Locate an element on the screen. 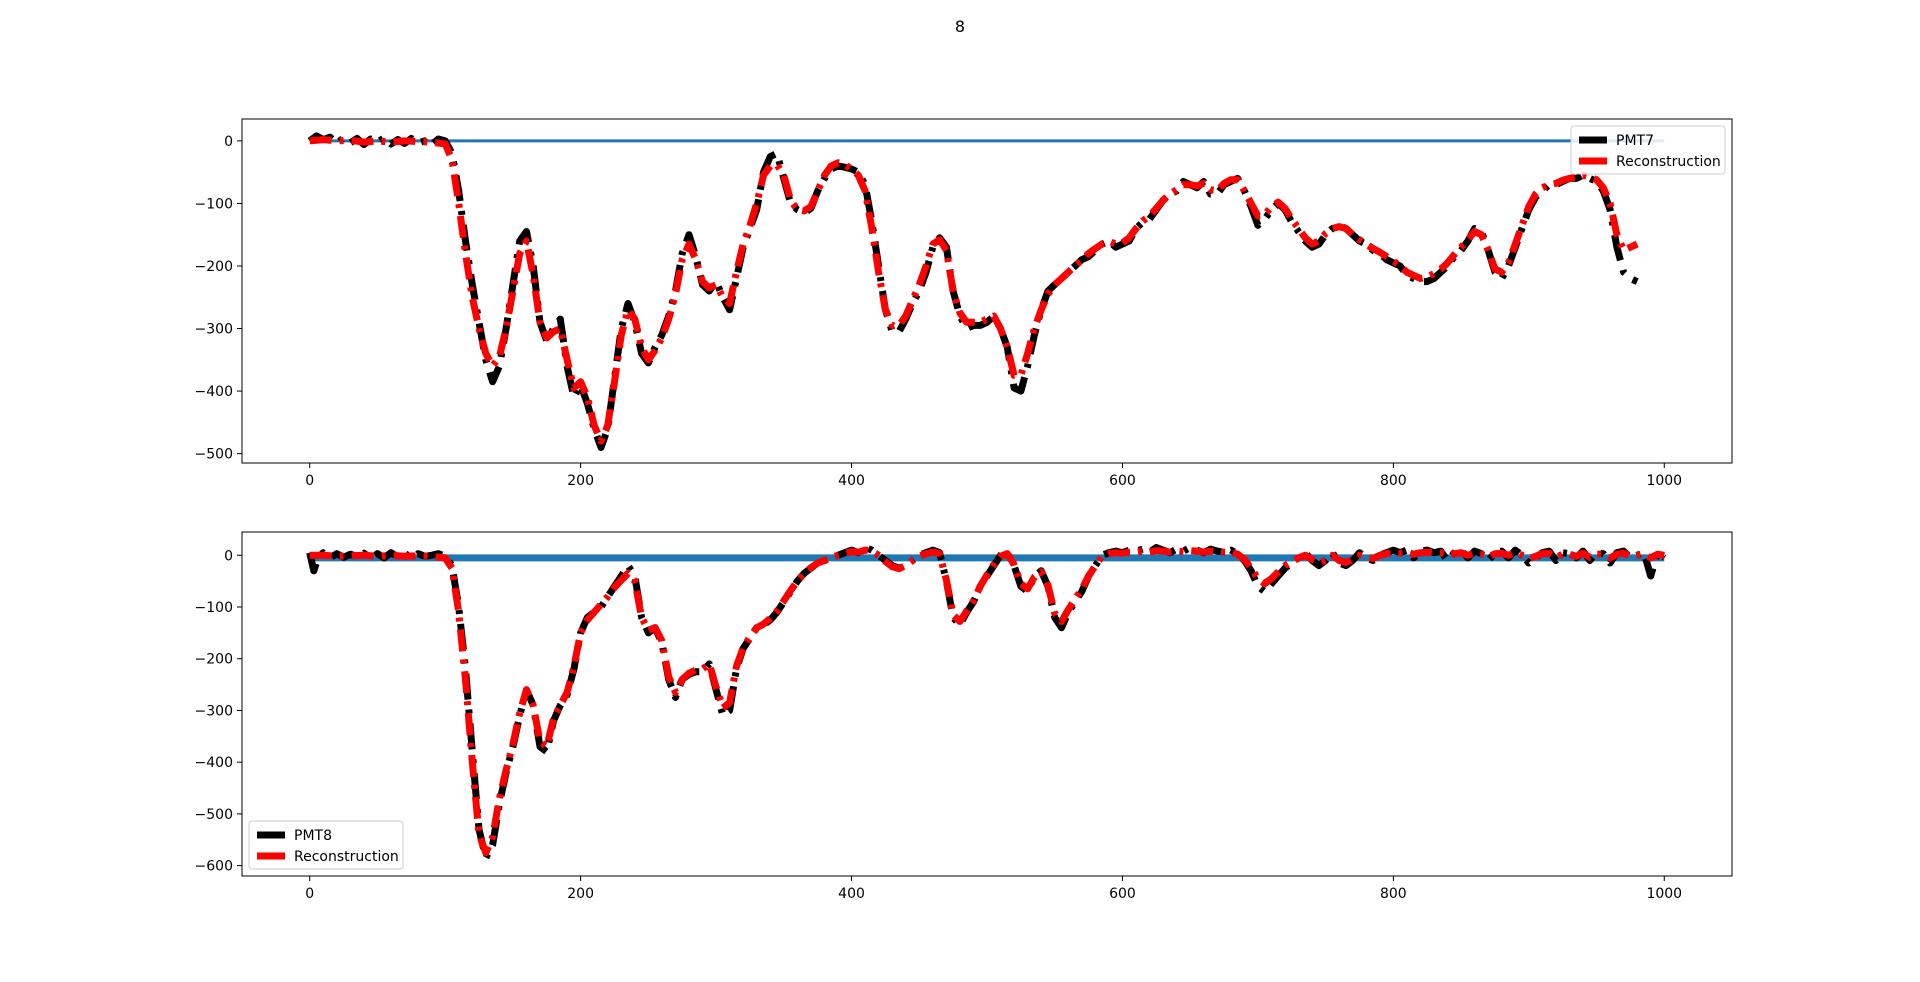 Image resolution: width=1920 pixels, height=982 pixels. legend: PMT8 Reconstruction is located at coordinates (326, 845).